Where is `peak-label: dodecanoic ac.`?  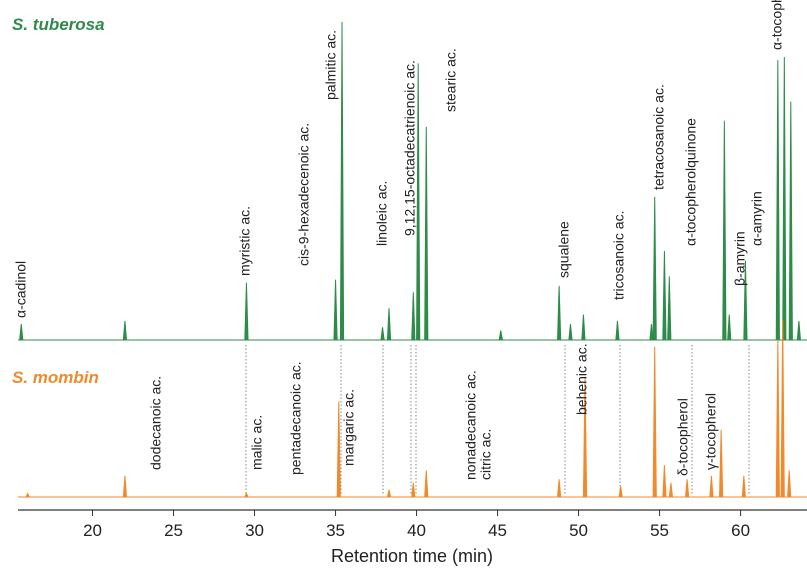
peak-label: dodecanoic ac. is located at coordinates (156, 423).